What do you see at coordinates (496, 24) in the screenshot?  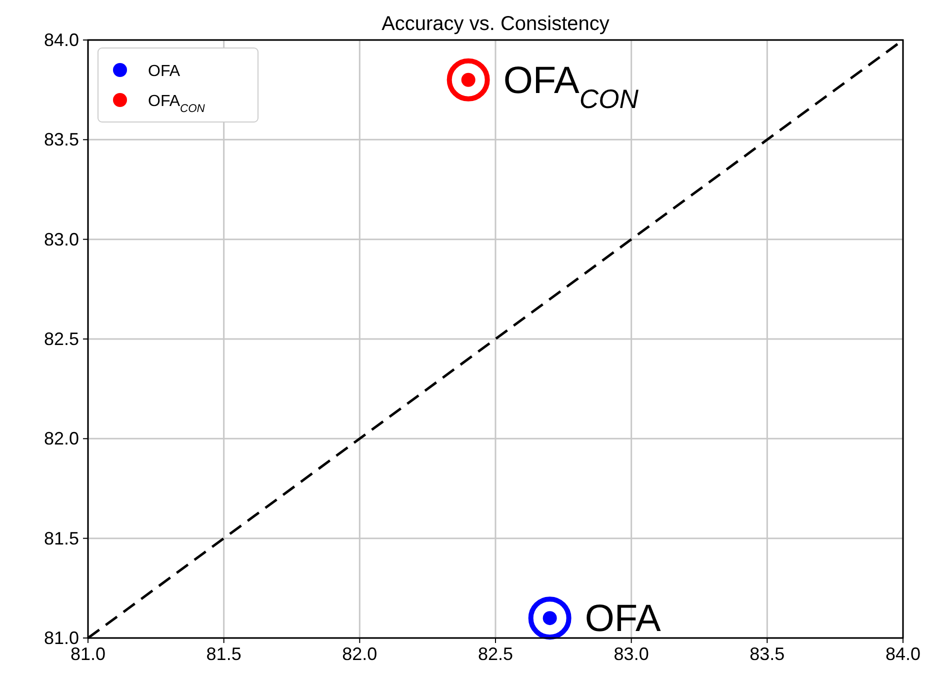 I see `chart-title: Accuracy vs. Consistency` at bounding box center [496, 24].